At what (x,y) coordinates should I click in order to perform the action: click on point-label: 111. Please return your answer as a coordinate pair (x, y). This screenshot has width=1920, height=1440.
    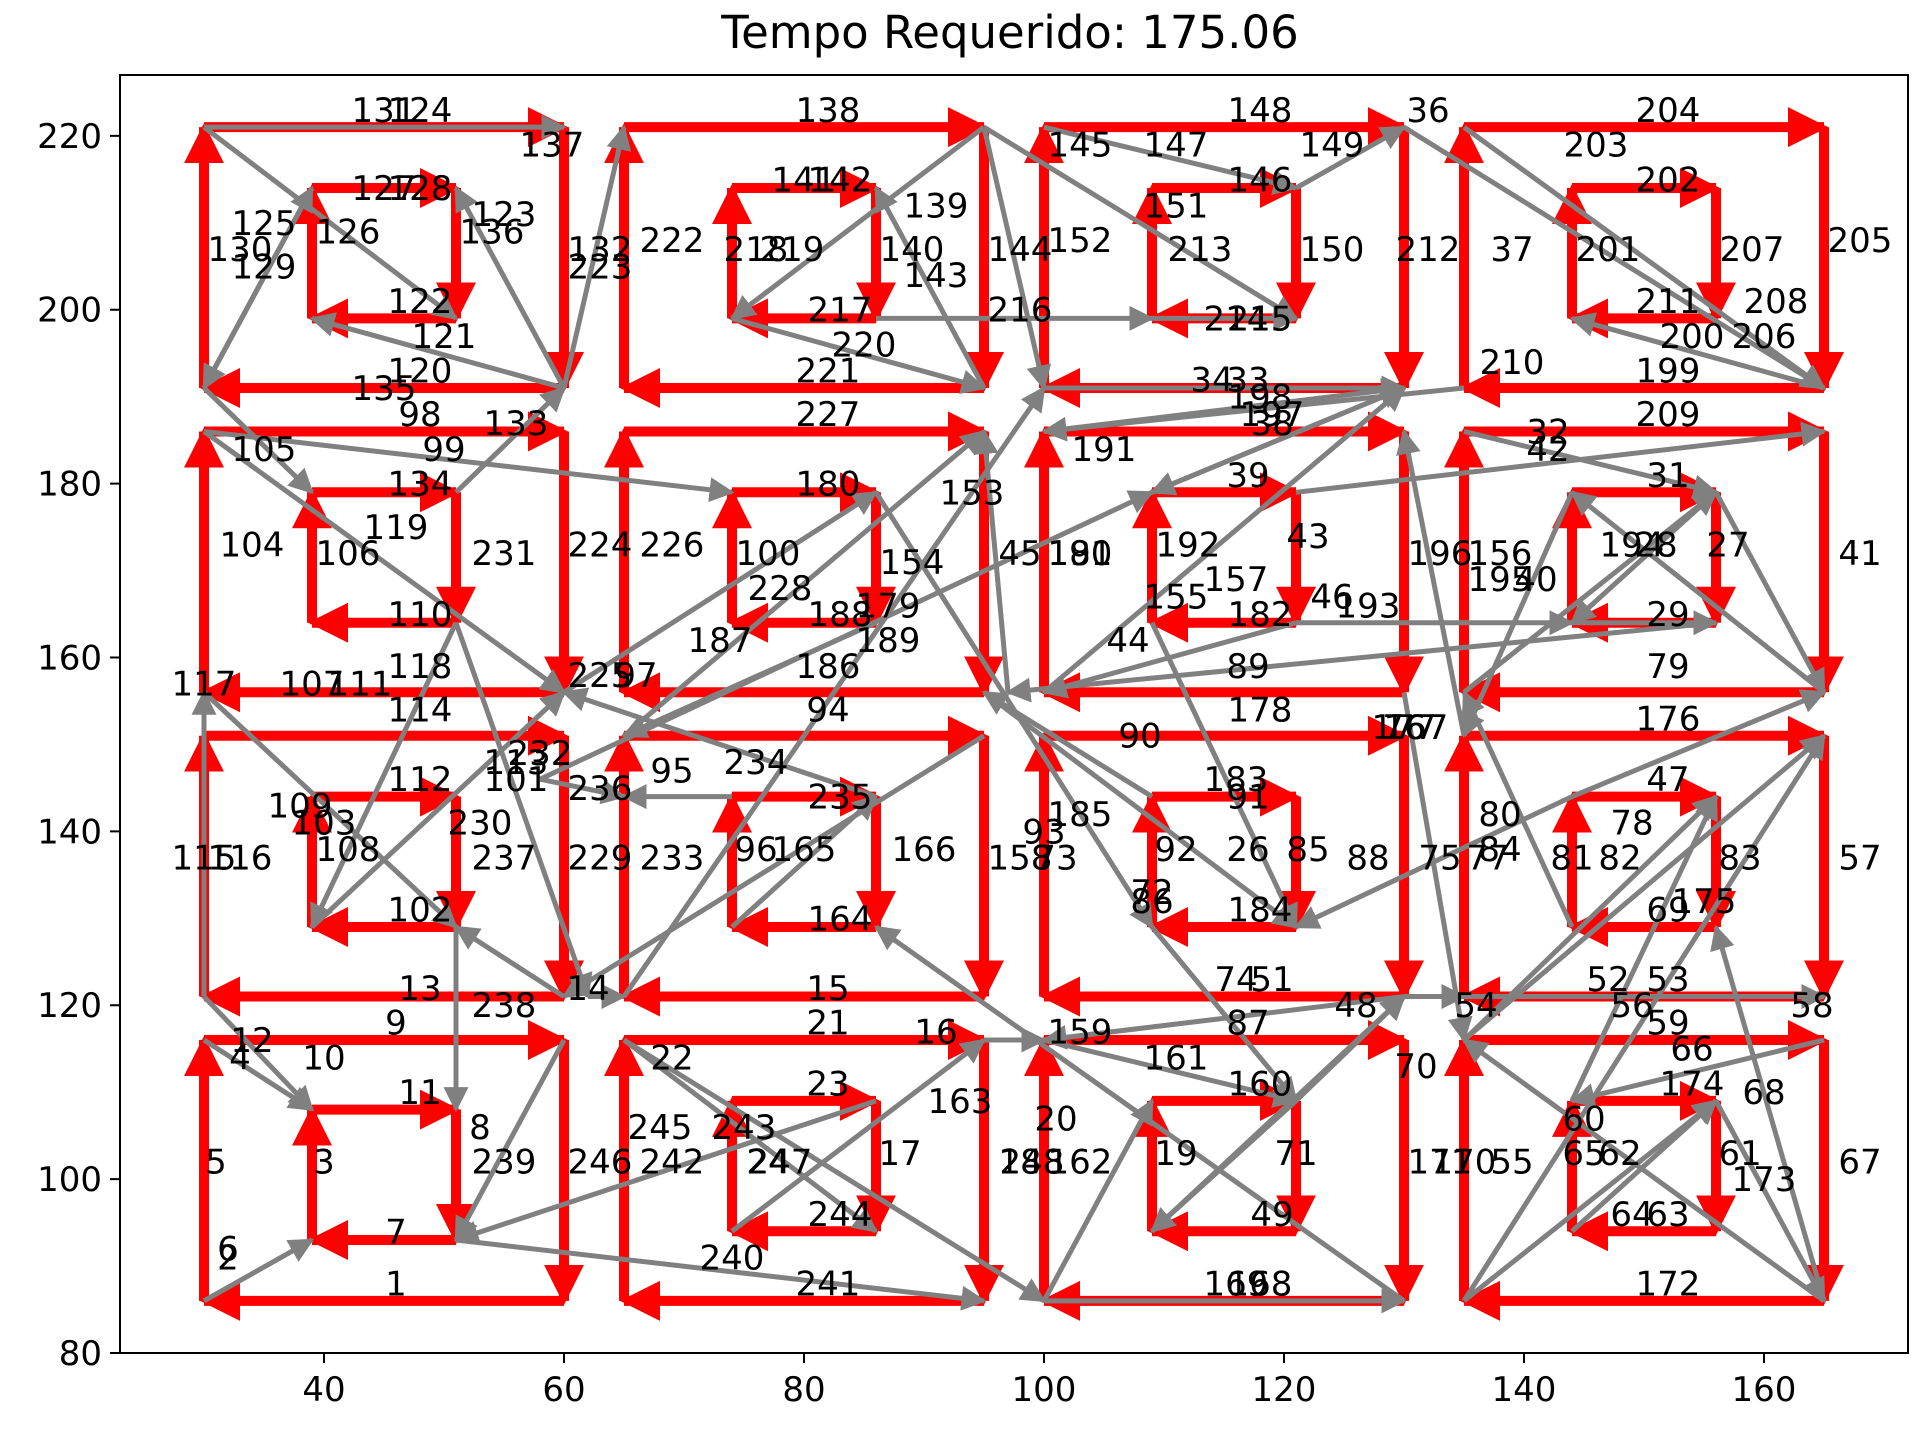
    Looking at the image, I should click on (360, 685).